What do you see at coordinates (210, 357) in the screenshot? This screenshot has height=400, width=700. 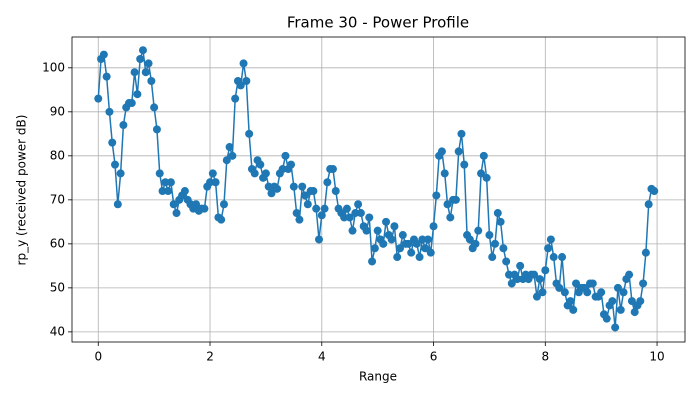 I see `x-tick-label: 2` at bounding box center [210, 357].